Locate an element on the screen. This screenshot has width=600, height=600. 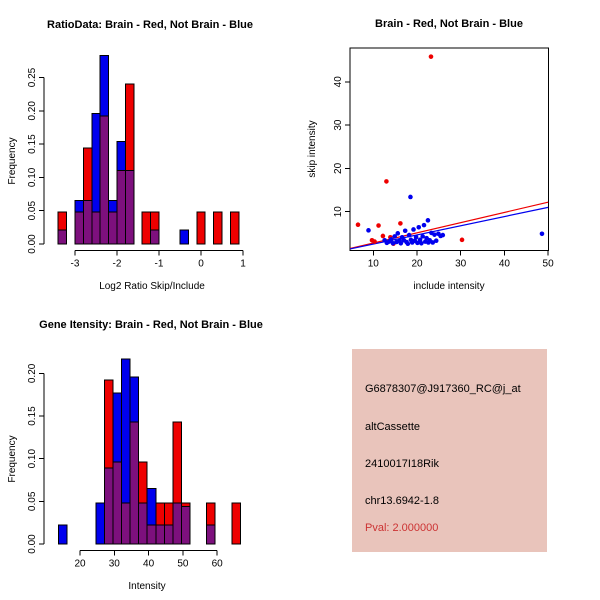
scatter-plot-area: 10 20 30 40 50 10 20 30 40 is located at coordinates (444, 158).